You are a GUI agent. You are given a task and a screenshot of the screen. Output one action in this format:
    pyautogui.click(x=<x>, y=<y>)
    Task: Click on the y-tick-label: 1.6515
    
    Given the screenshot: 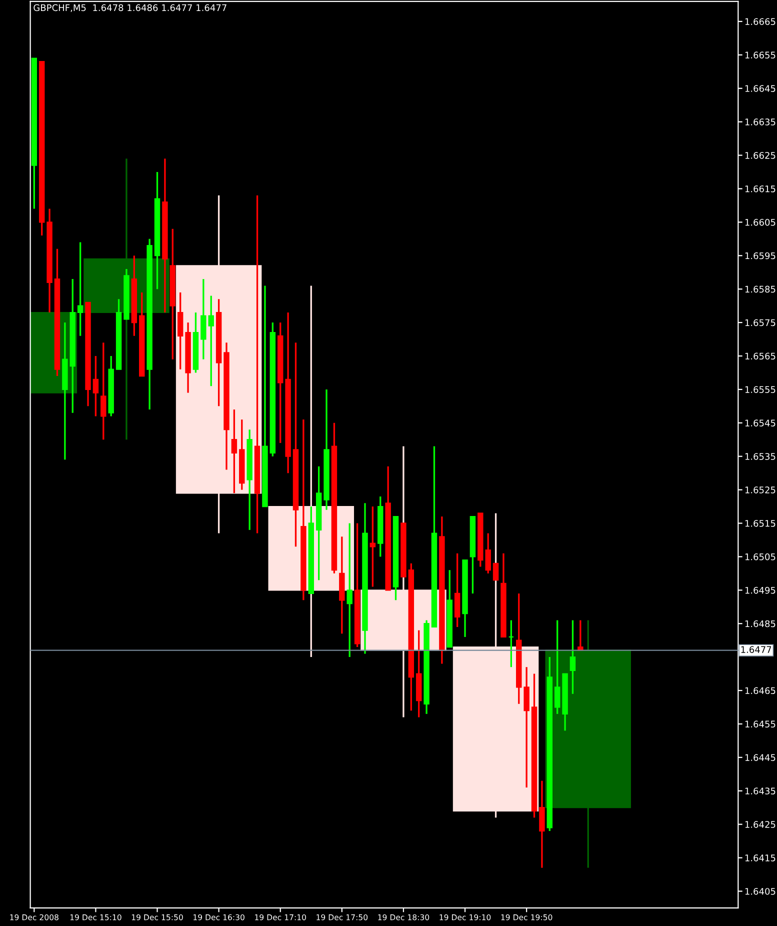 What is the action you would take?
    pyautogui.click(x=760, y=523)
    